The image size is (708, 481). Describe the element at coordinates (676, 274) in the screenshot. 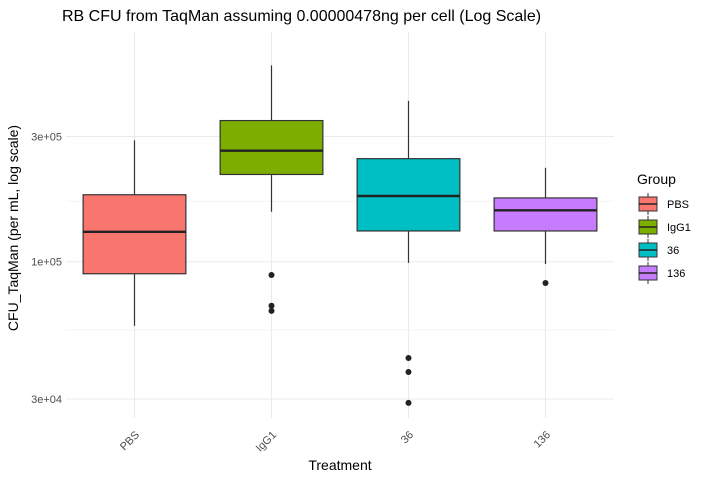

I see `legend-label: 136` at that location.